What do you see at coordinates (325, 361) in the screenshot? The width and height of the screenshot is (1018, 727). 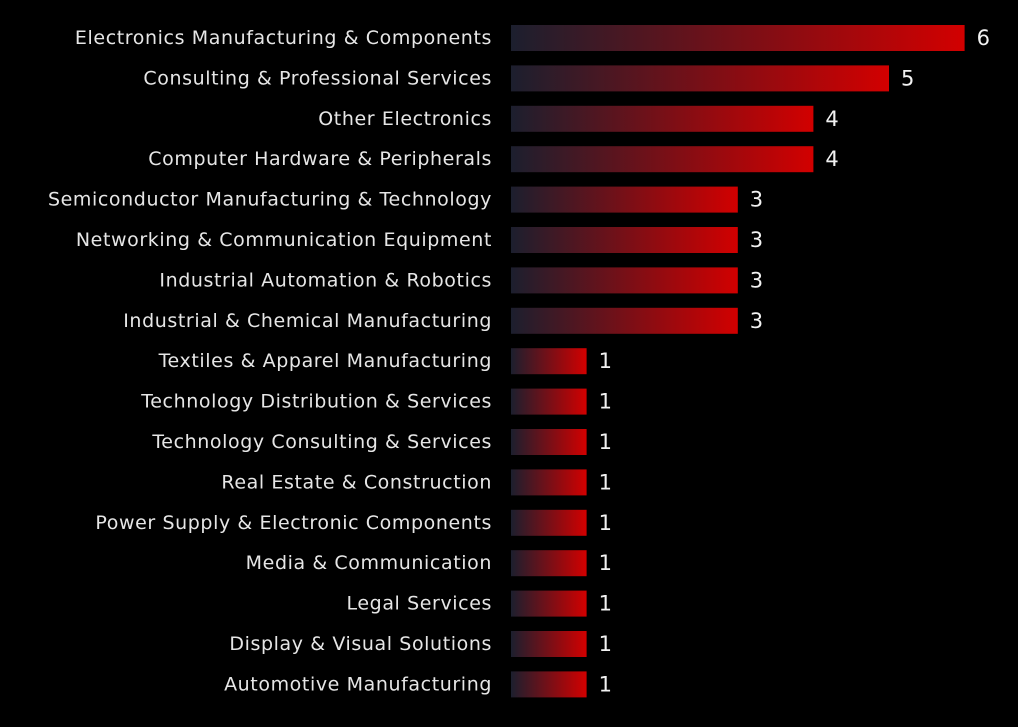 I see `category-label: Textiles & Apparel Manufacturing` at bounding box center [325, 361].